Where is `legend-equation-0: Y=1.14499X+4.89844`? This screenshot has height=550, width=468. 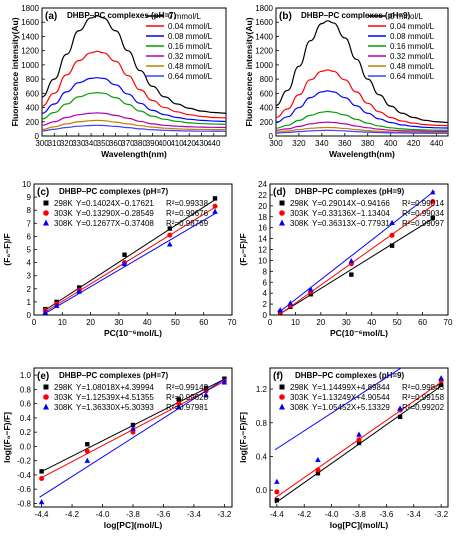
legend-equation-0: Y=1.14499X+4.89844 is located at coordinates (351, 387).